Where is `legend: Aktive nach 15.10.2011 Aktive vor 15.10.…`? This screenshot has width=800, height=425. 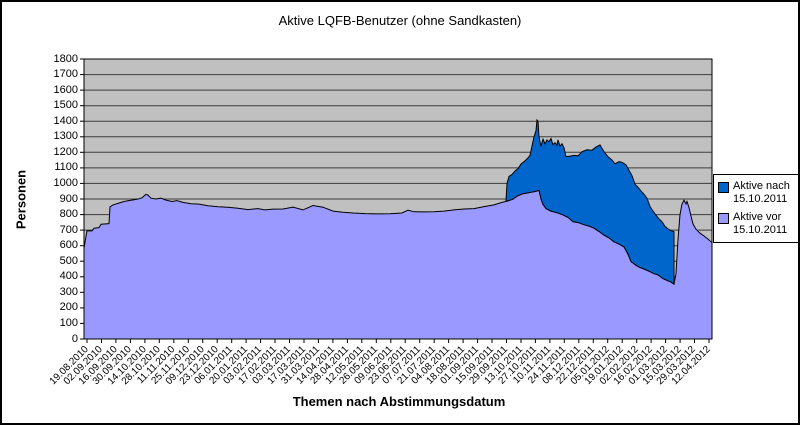 legend: Aktive nach 15.10.2011 Aktive vor 15.10.… is located at coordinates (755, 208).